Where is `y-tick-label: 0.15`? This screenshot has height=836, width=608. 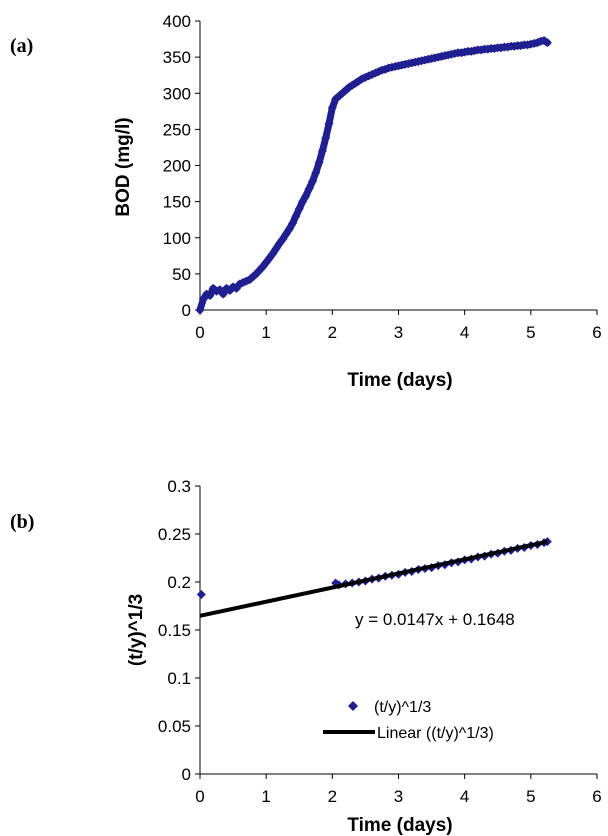
y-tick-label: 0.15 is located at coordinates (174, 630).